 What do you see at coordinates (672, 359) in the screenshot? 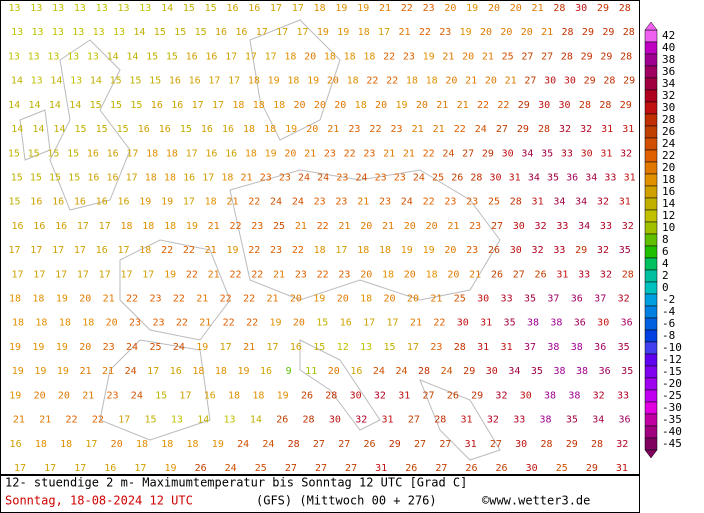
I see `legend-label: -12` at bounding box center [672, 359].